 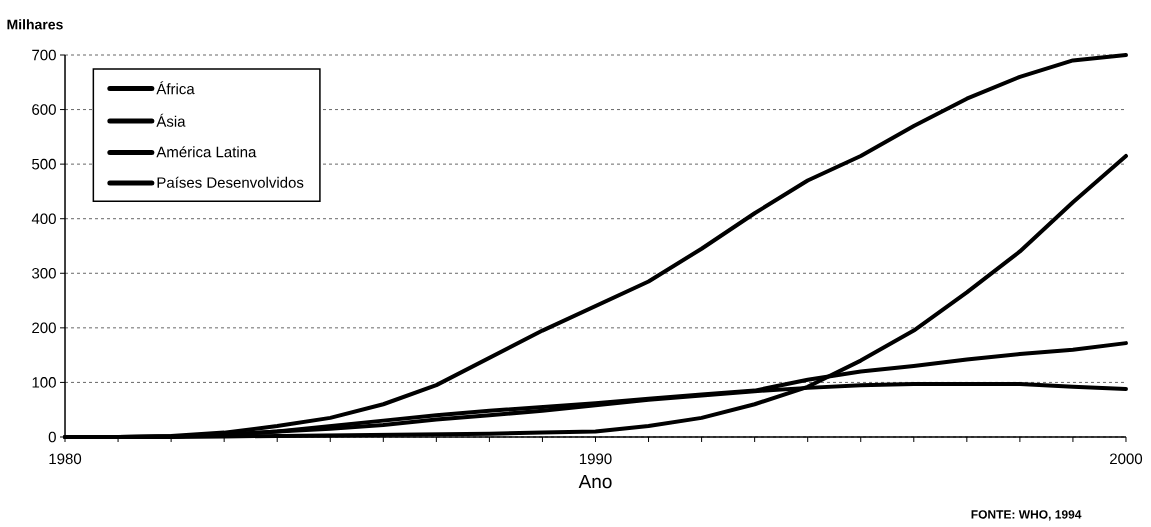 I want to click on y-tick-label: 100, so click(x=44, y=382).